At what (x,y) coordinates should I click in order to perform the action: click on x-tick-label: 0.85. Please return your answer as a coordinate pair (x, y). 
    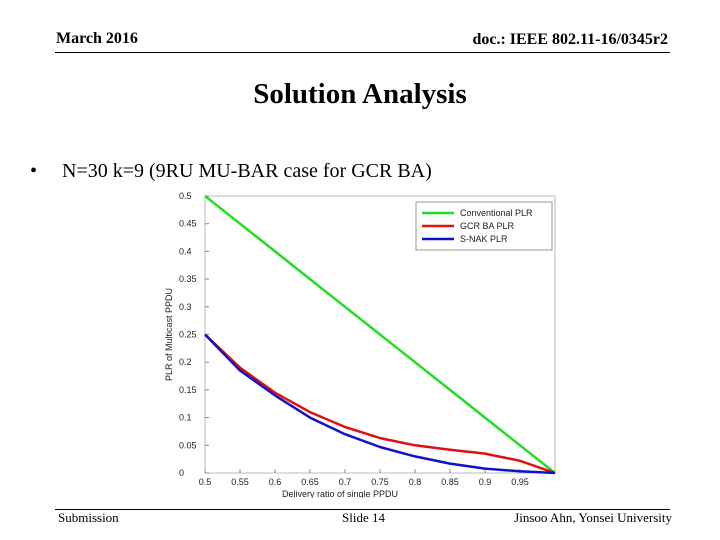
    Looking at the image, I should click on (450, 482).